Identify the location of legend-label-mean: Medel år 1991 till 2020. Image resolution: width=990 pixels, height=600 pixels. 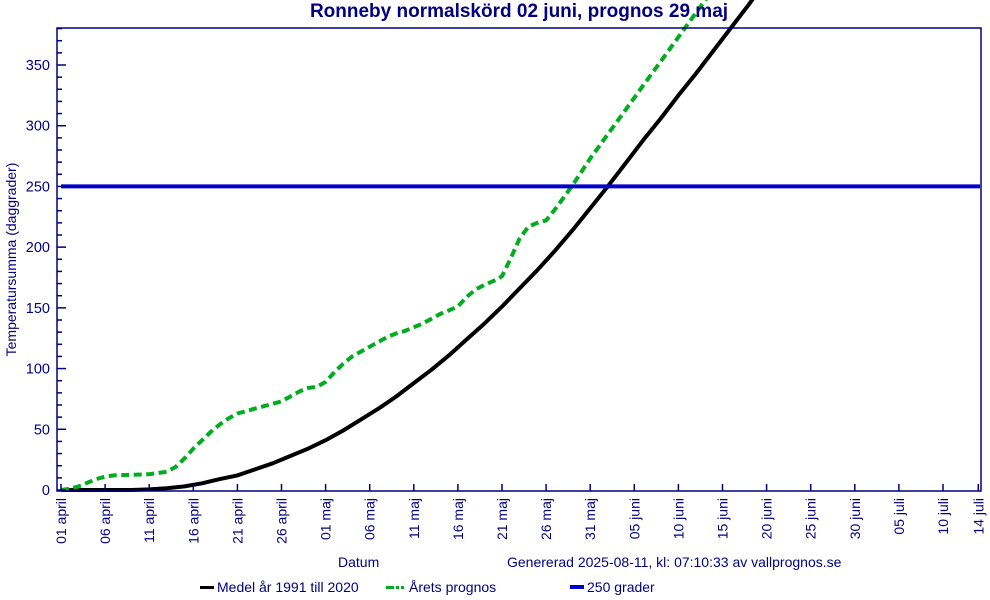
(288, 587).